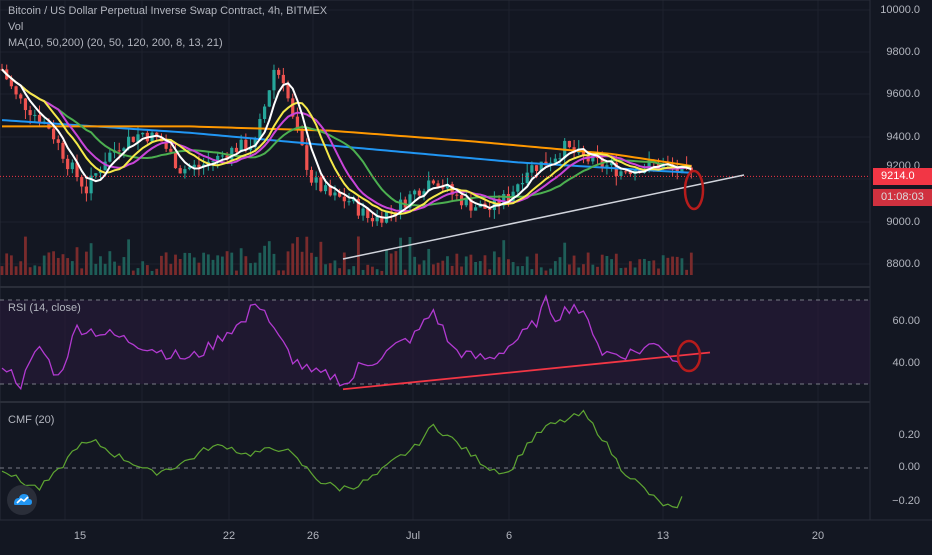 The height and width of the screenshot is (555, 932). What do you see at coordinates (909, 467) in the screenshot?
I see `cmf-tick: 0.00` at bounding box center [909, 467].